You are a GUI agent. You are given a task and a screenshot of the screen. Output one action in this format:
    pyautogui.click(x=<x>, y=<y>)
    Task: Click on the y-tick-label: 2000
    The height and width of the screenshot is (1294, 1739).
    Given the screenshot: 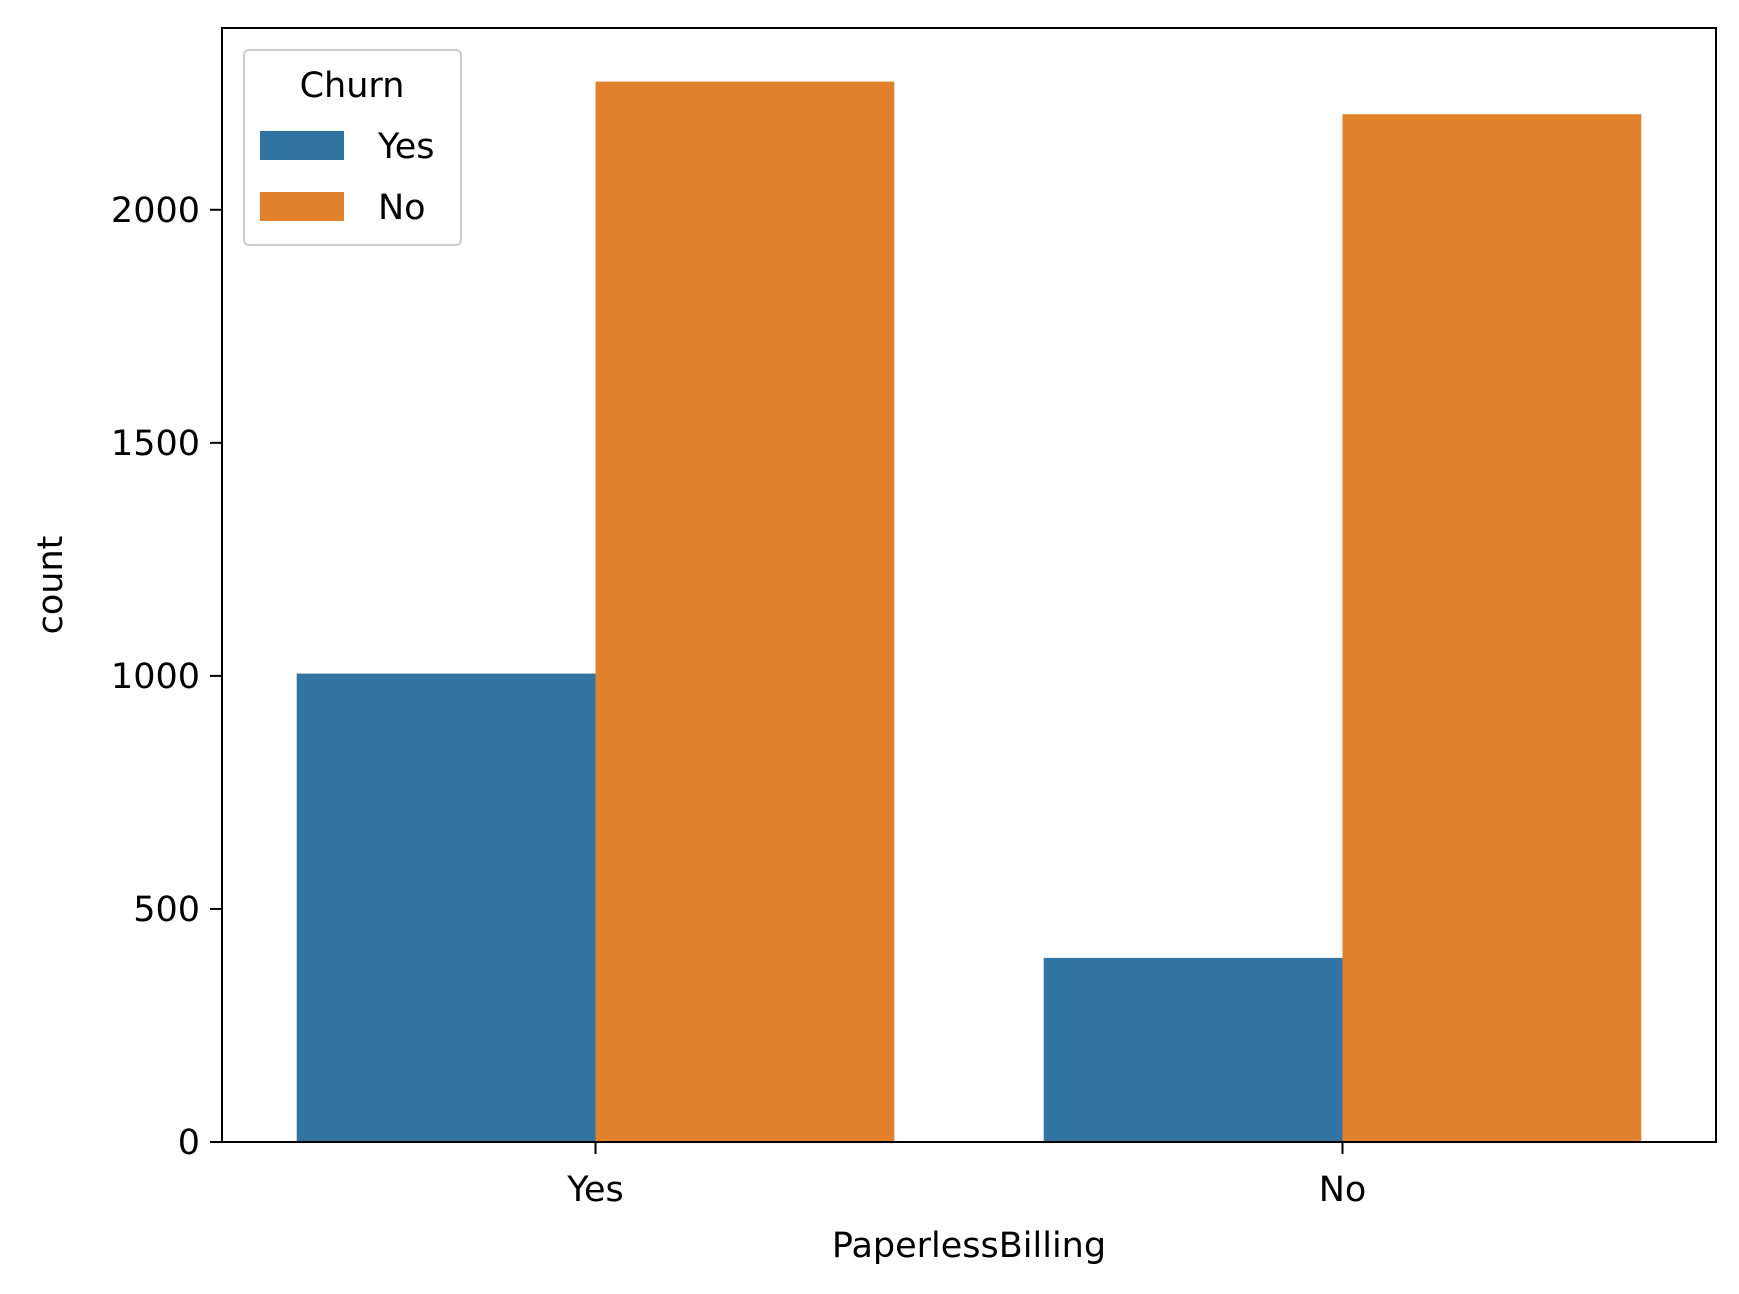 What is the action you would take?
    pyautogui.click(x=155, y=211)
    